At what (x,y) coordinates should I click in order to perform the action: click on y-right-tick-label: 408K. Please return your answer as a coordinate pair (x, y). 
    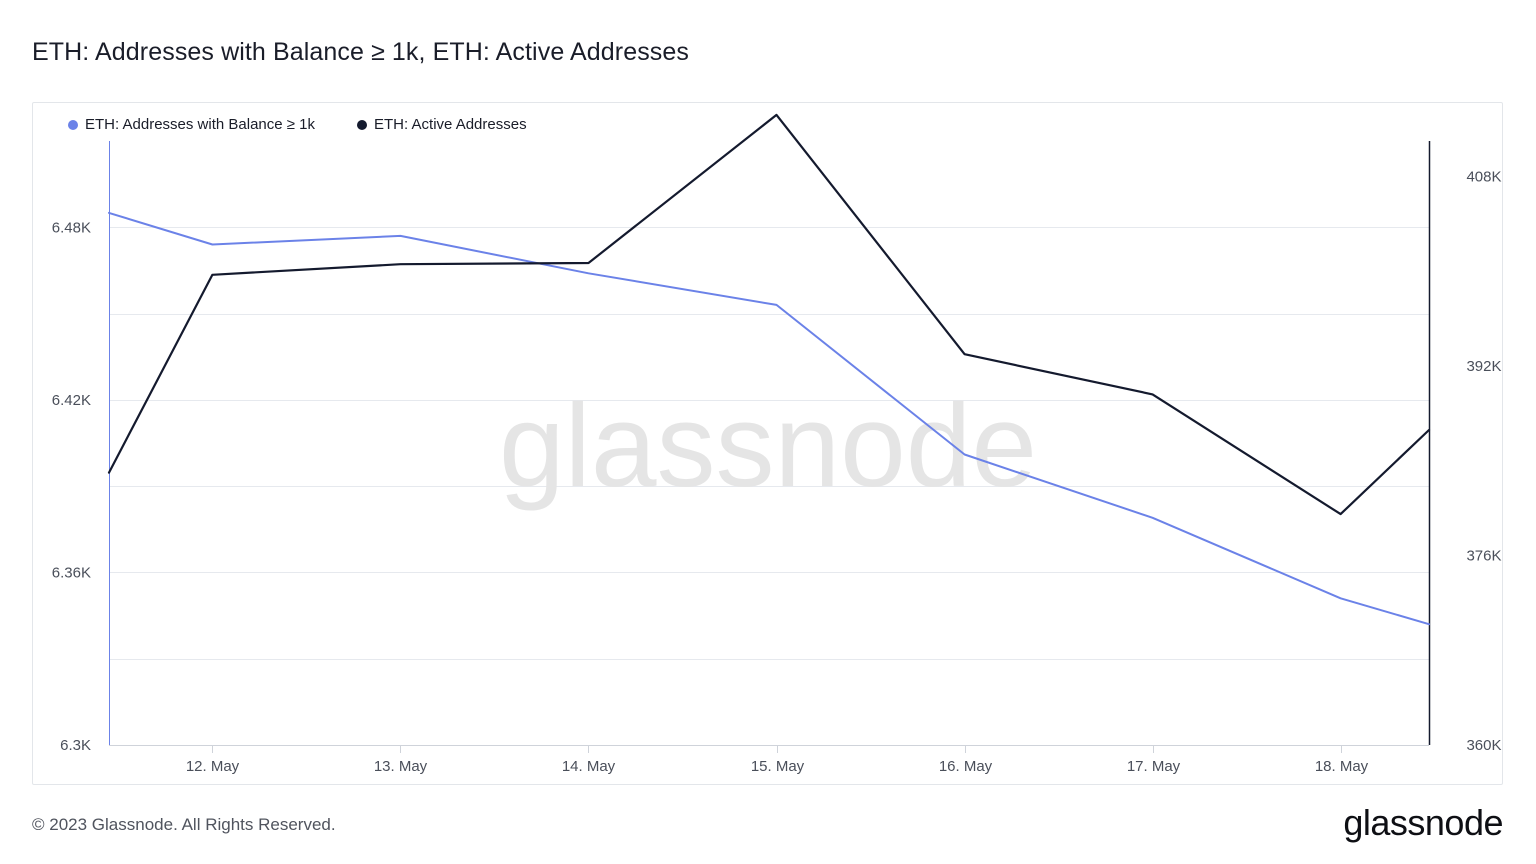
    Looking at the image, I should click on (1483, 177).